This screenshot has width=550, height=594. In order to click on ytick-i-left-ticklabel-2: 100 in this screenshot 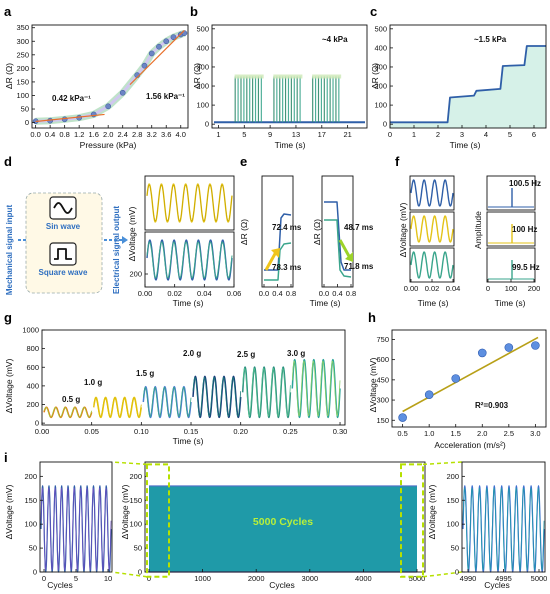, I will do `click(30, 524)`.